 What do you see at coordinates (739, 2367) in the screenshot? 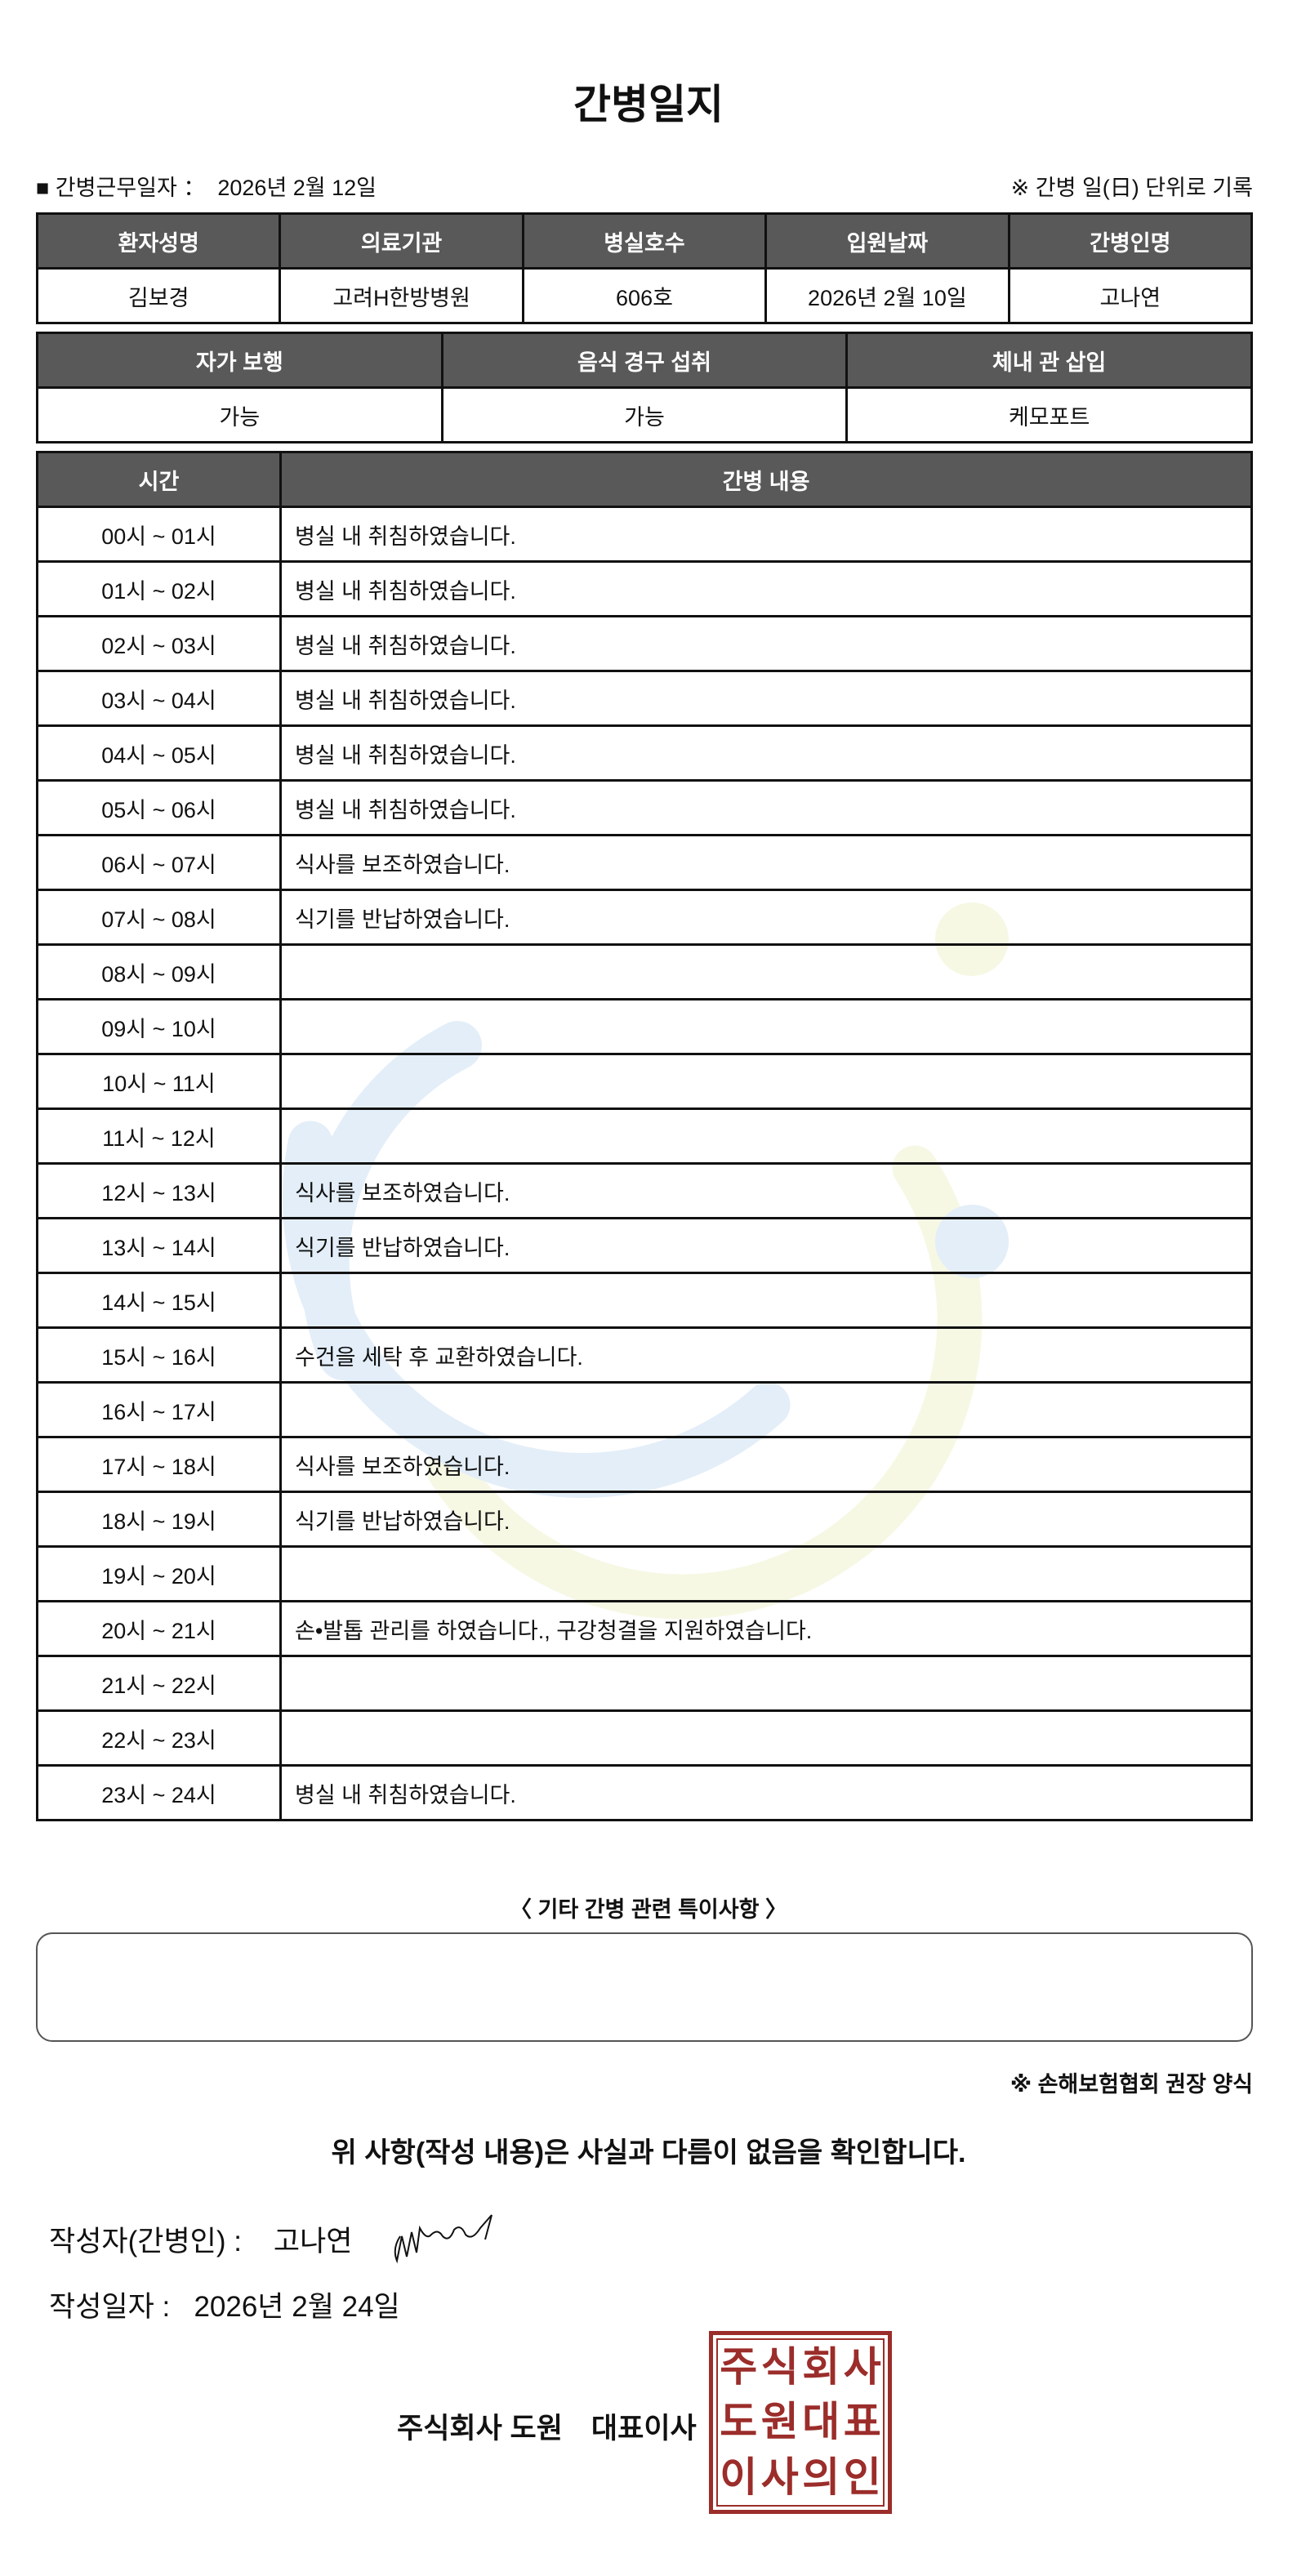
I see `seal-char: 주` at bounding box center [739, 2367].